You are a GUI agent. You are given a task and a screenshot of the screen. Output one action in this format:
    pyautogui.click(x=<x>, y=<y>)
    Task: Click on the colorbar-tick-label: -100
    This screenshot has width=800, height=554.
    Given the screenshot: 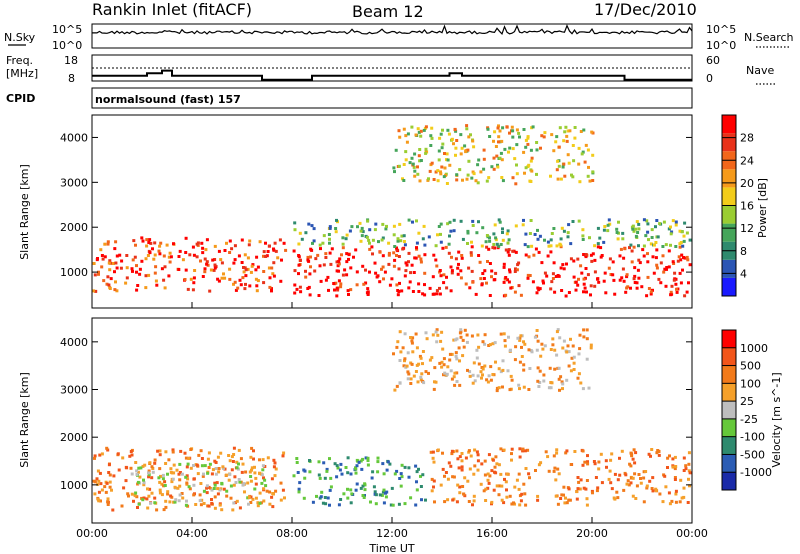 What is the action you would take?
    pyautogui.click(x=752, y=437)
    